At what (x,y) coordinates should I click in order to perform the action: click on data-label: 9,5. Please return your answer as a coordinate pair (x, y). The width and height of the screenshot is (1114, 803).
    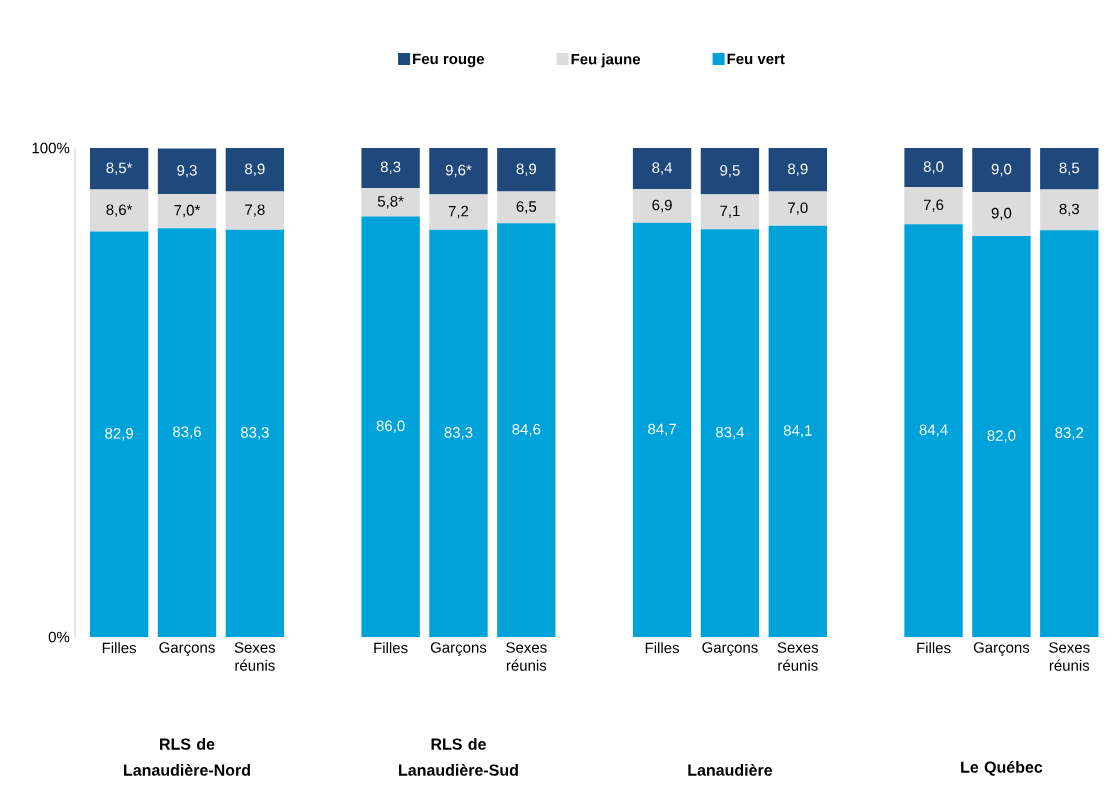
    Looking at the image, I should click on (730, 171).